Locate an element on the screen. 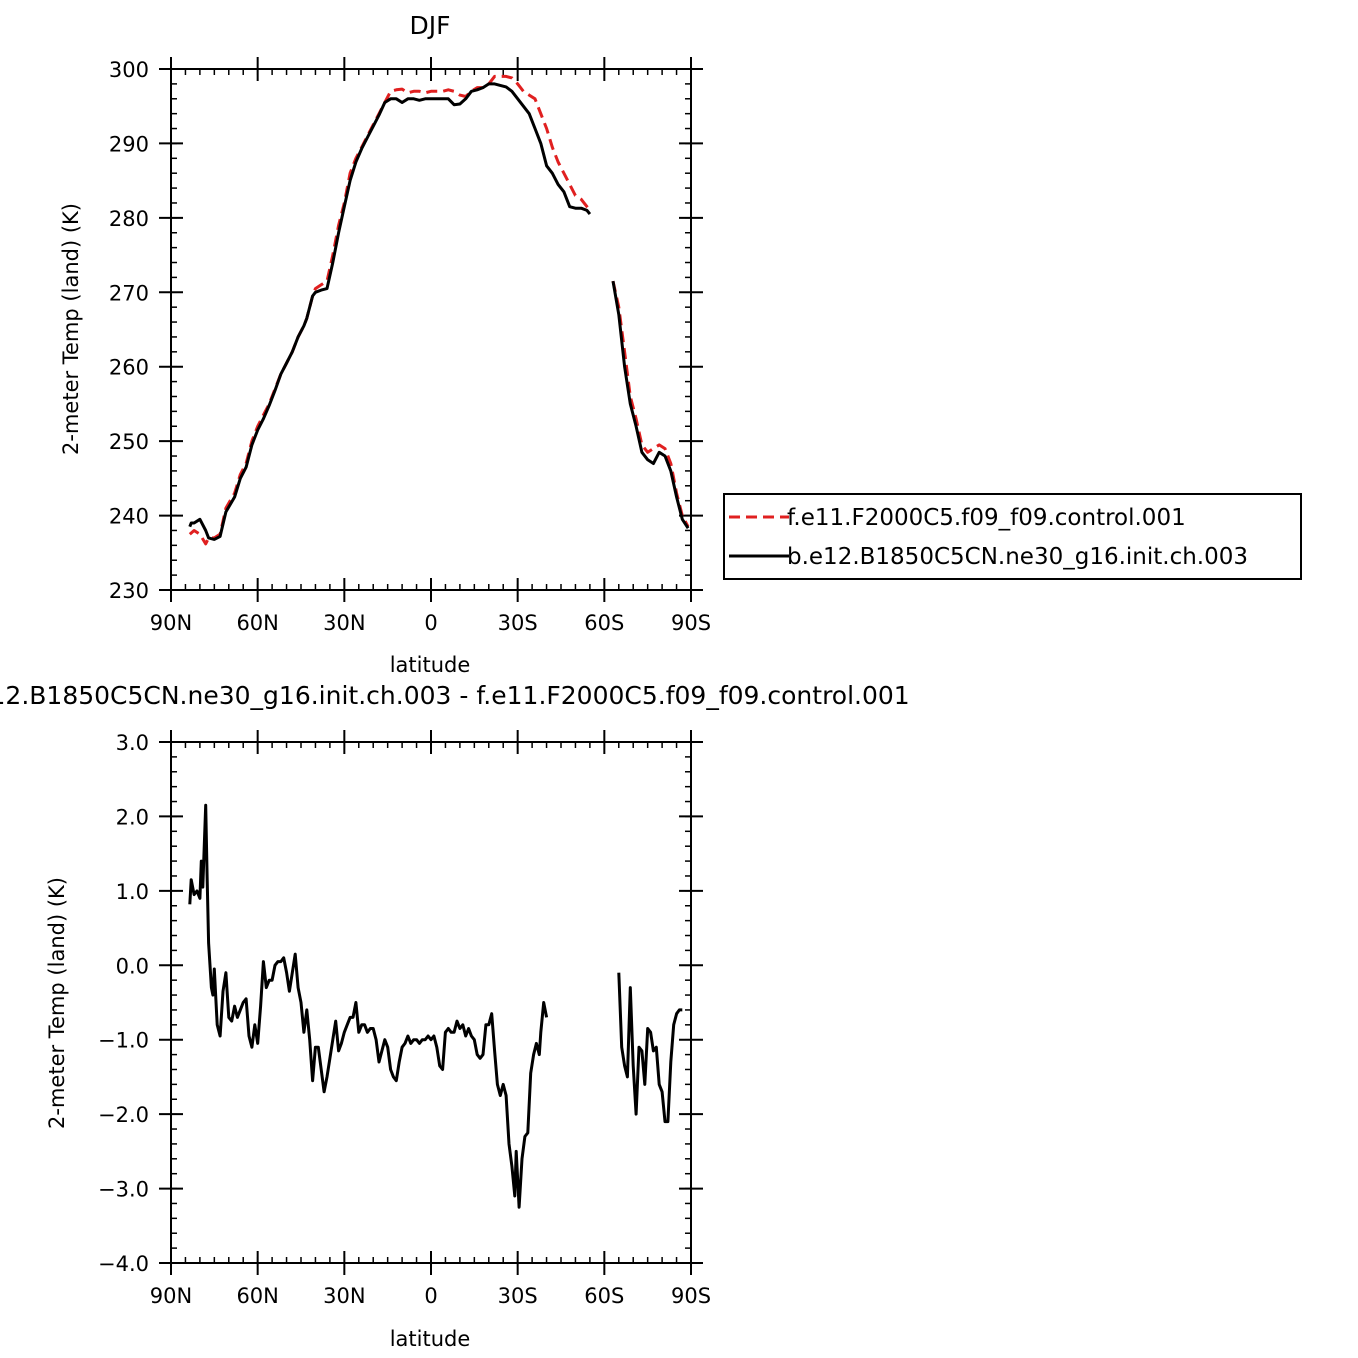 The image size is (1358, 1358). top-y-tick-label: 290 is located at coordinates (129, 144).